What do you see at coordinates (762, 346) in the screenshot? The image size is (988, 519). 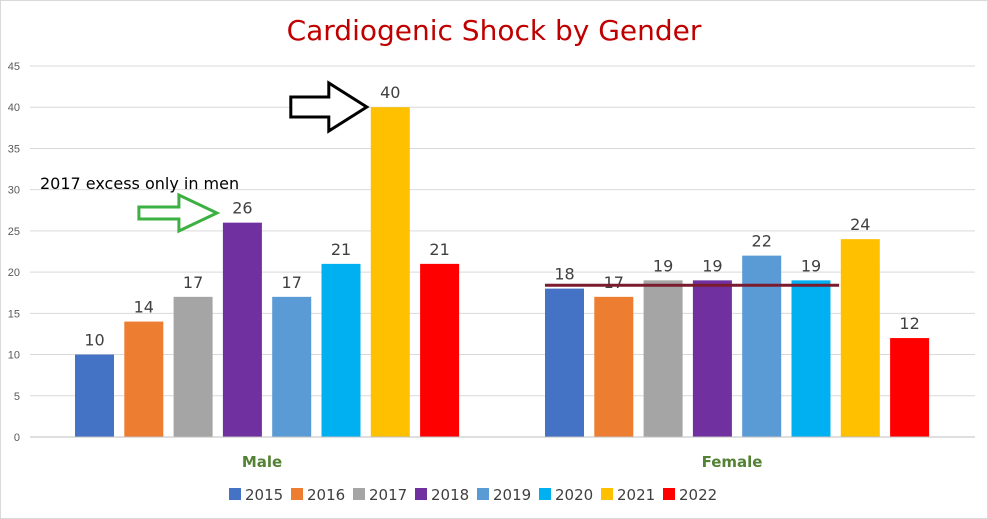 I see `bar-female-2019` at bounding box center [762, 346].